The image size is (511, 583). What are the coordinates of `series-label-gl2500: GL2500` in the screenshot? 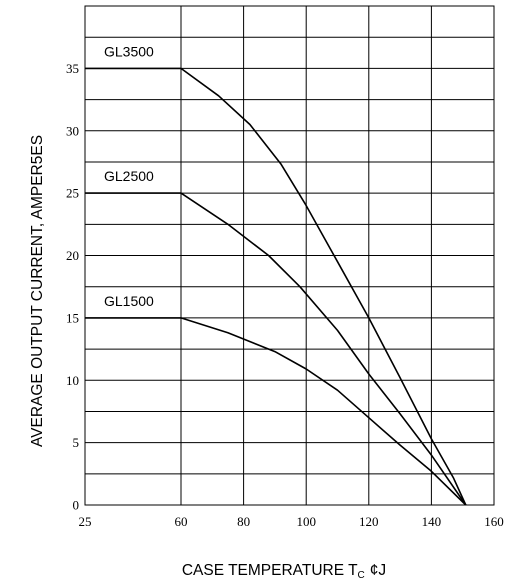 It's located at (129, 176).